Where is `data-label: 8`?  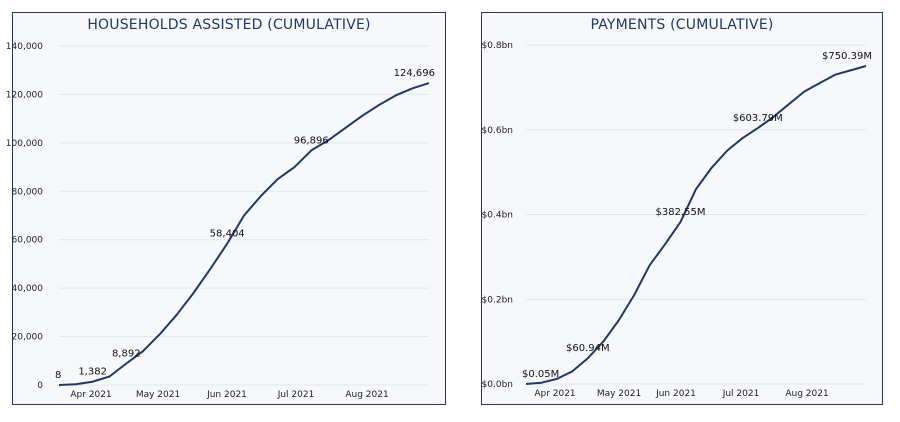 data-label: 8 is located at coordinates (58, 375).